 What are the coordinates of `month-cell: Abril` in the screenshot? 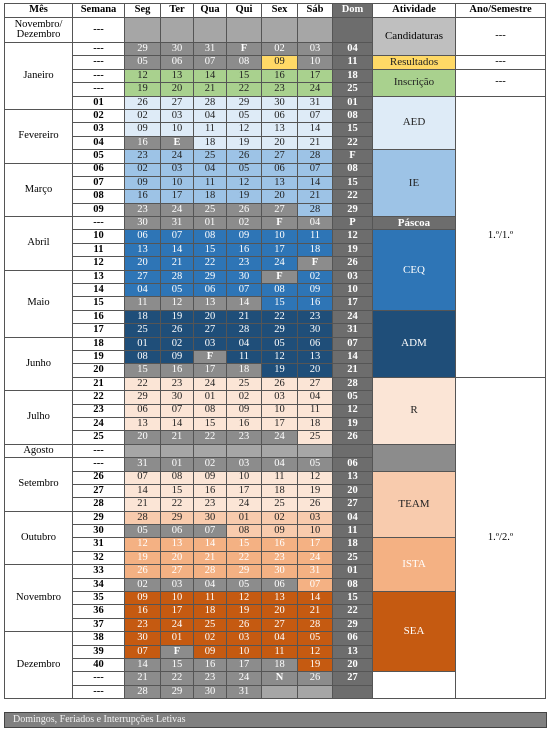 It's located at (38, 243).